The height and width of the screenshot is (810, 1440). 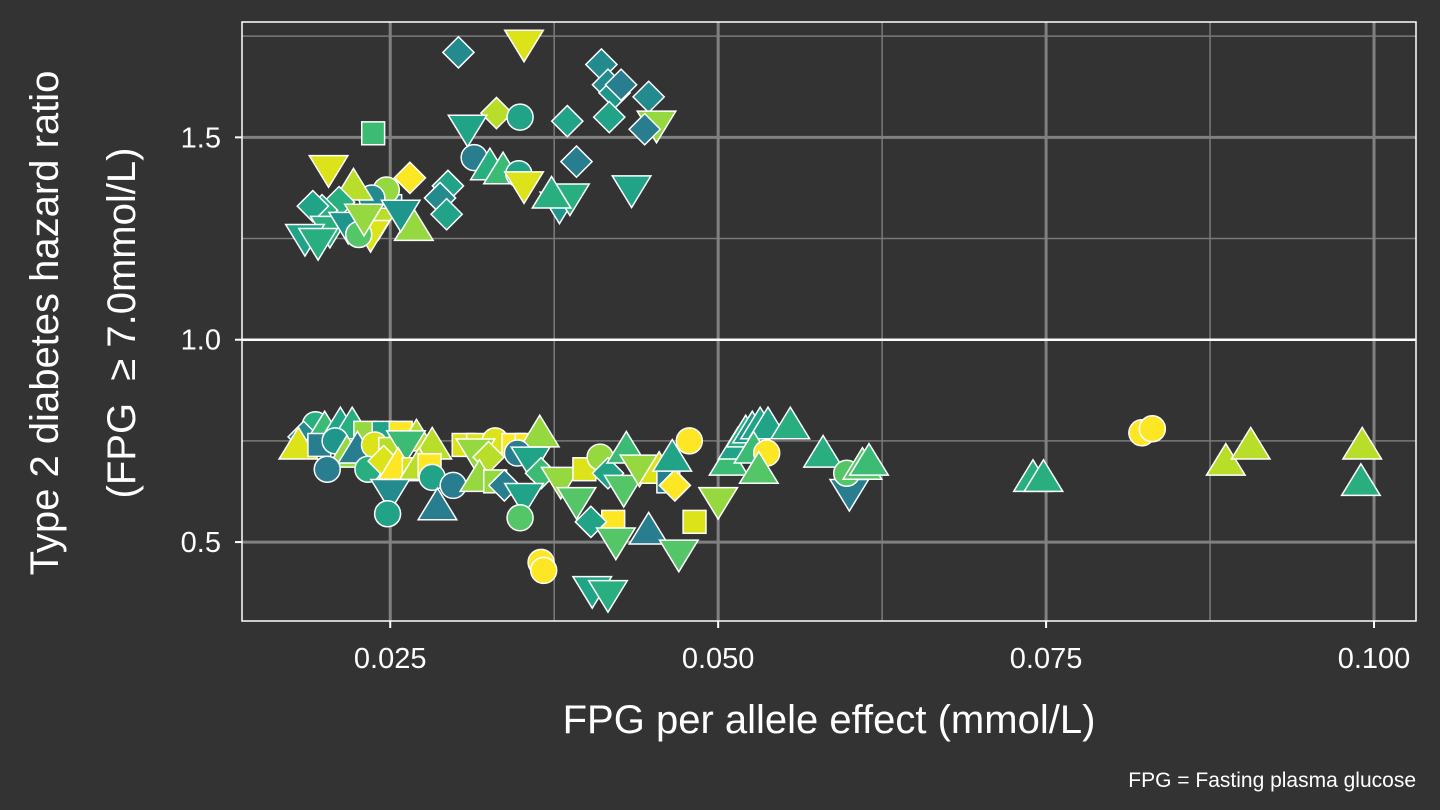 What do you see at coordinates (201, 341) in the screenshot?
I see `y-tick-label: 1.0` at bounding box center [201, 341].